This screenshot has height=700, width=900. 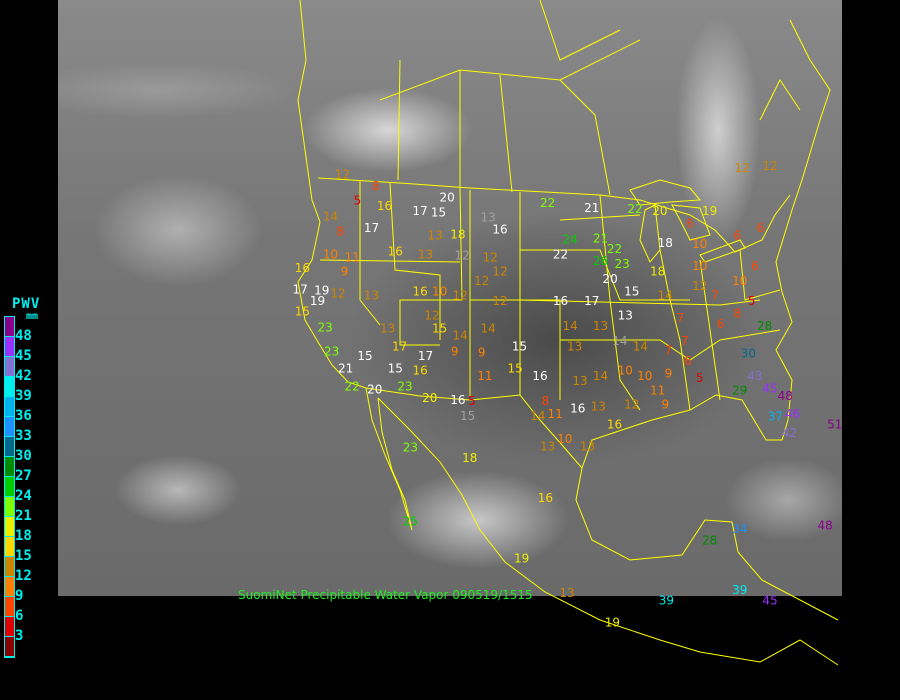 I want to click on station-value: 30, so click(x=748, y=354).